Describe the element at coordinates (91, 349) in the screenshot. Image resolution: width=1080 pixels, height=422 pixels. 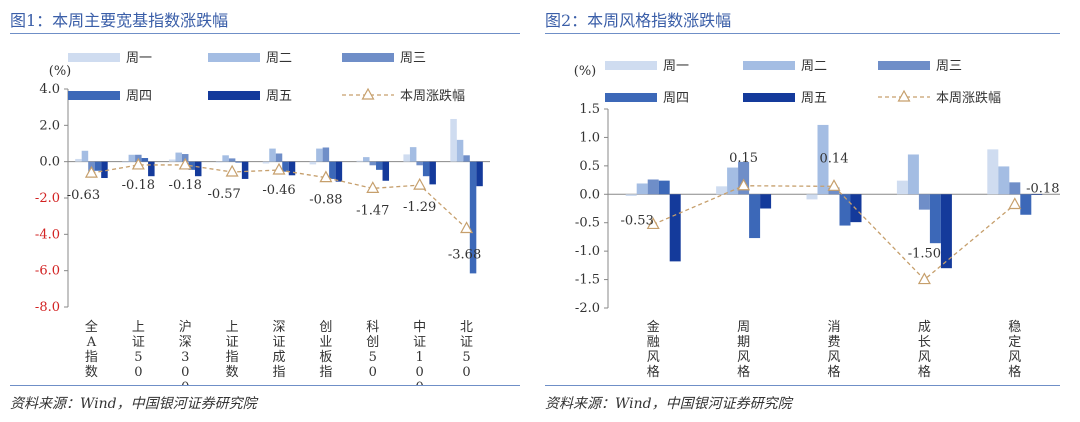
I see `x-tick-label: 全 A 指数` at that location.